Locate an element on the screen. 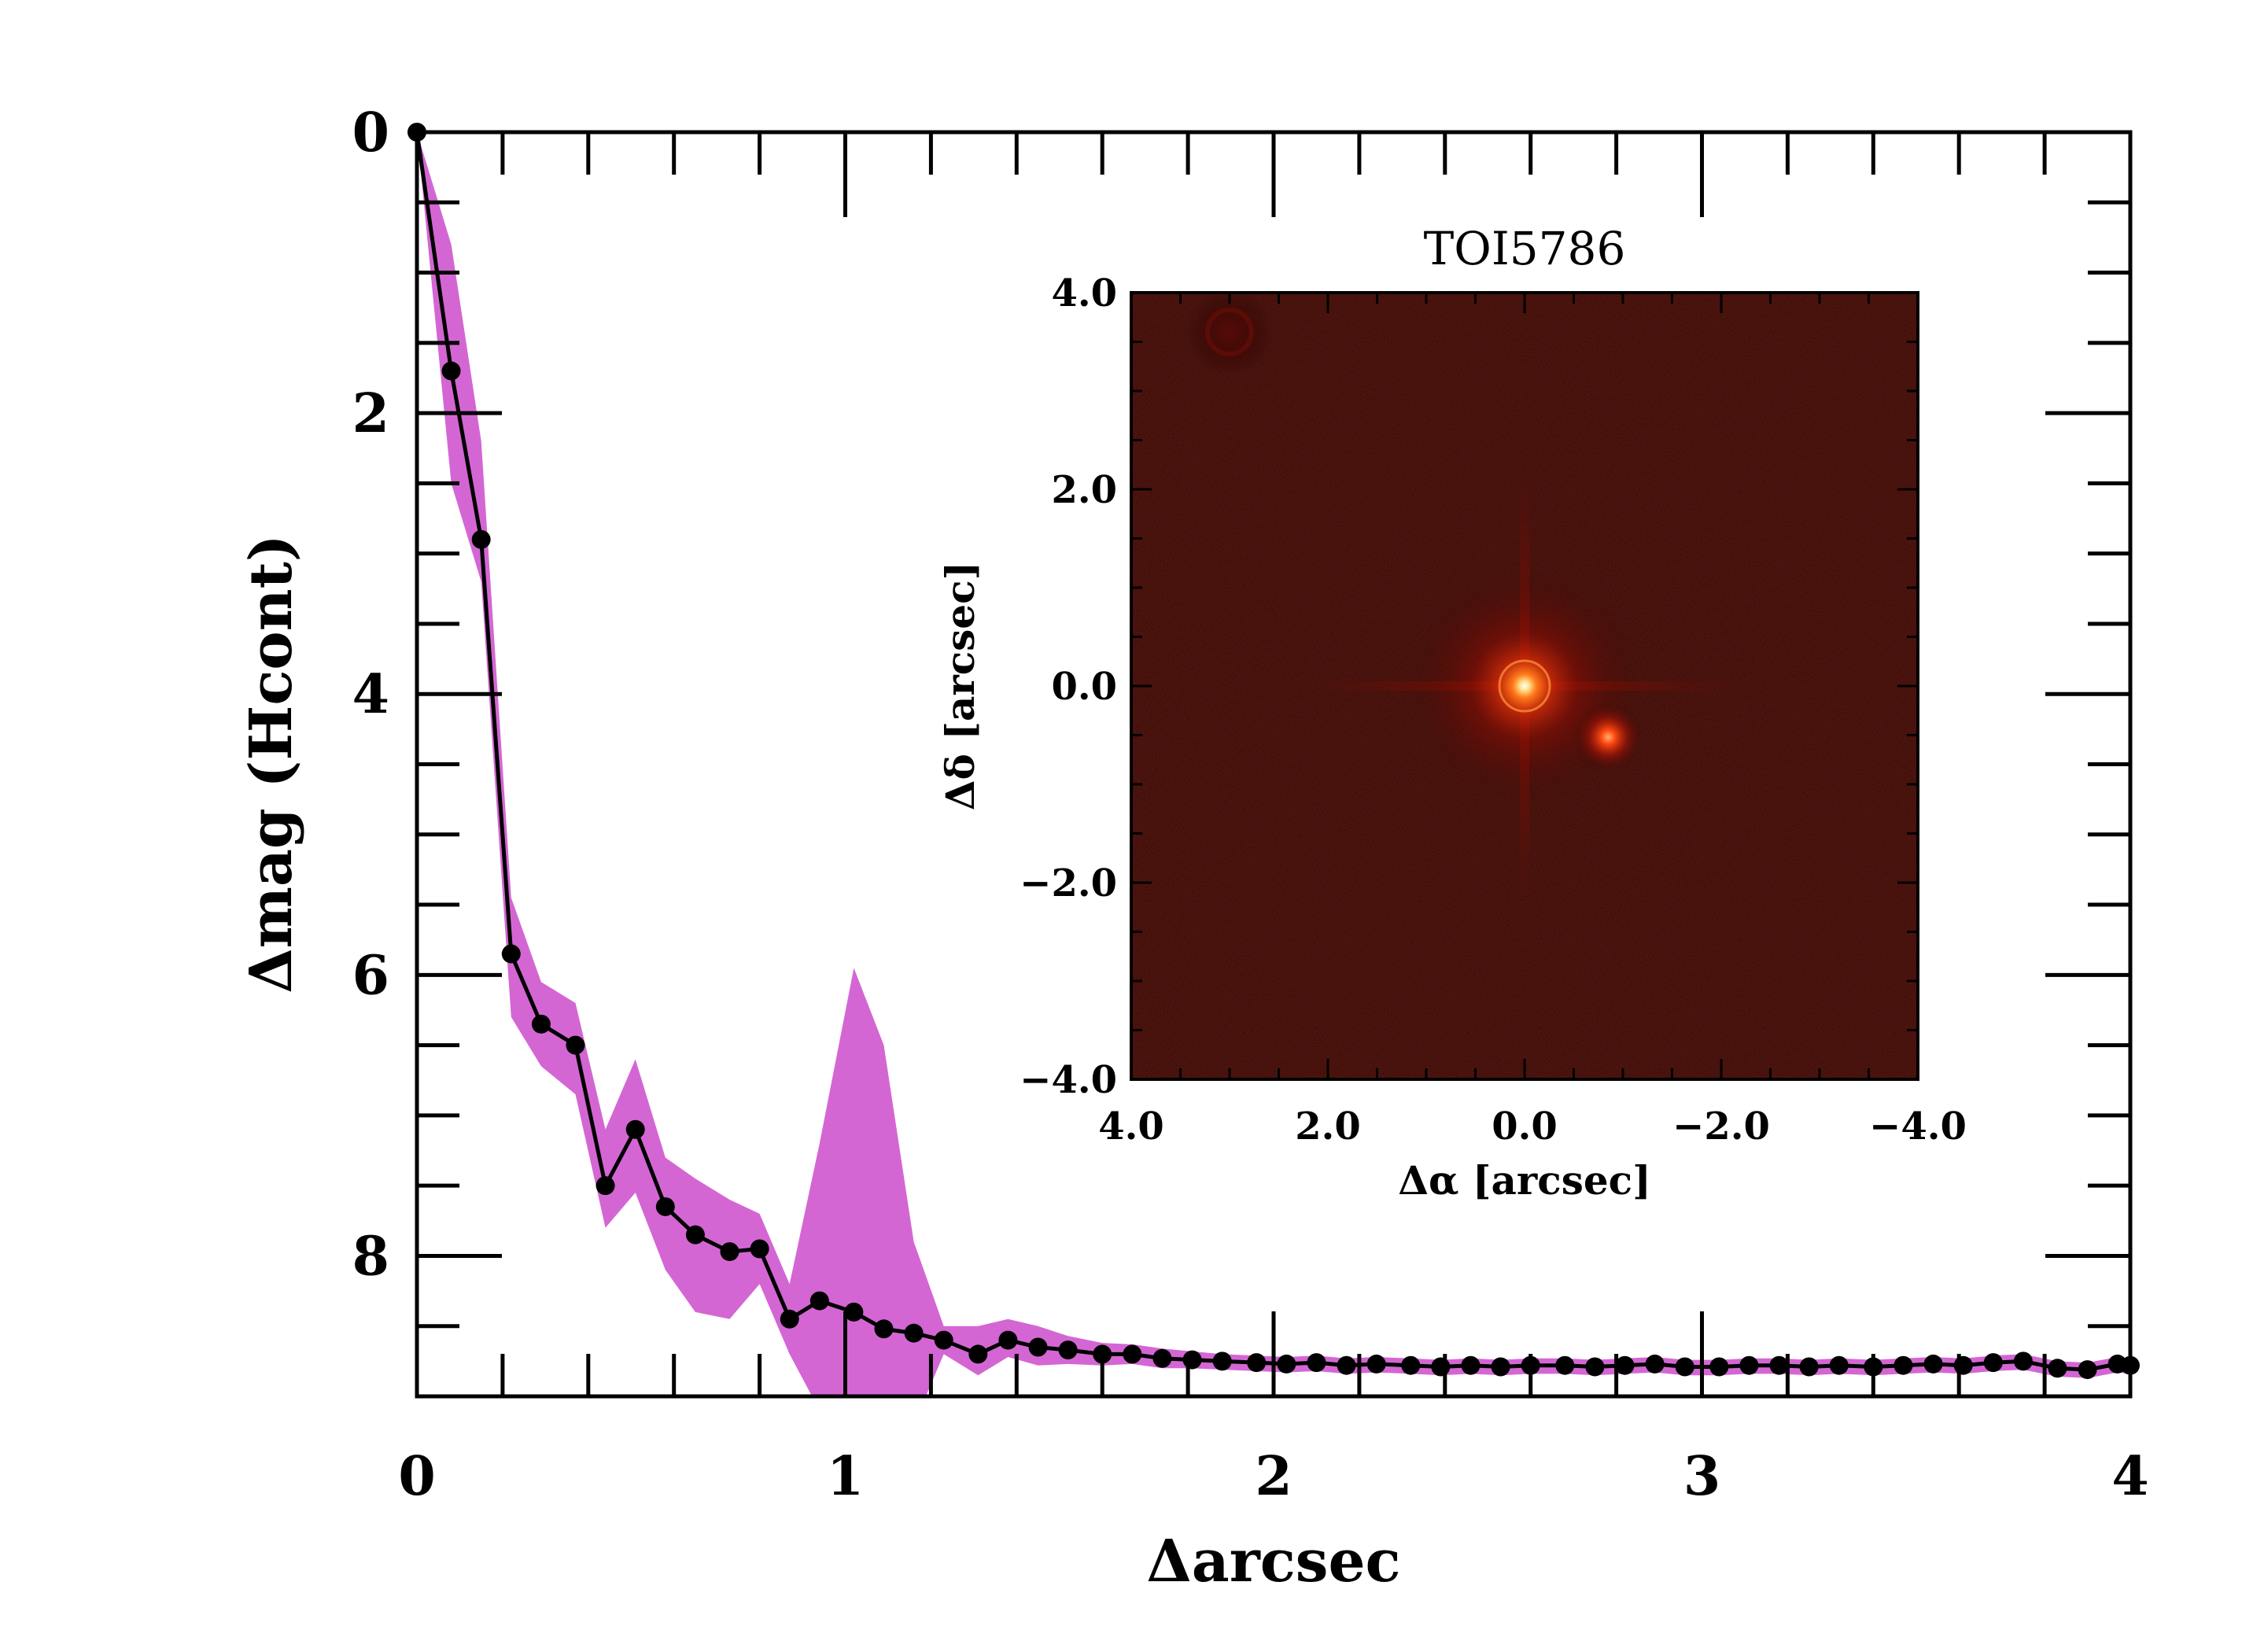 The width and height of the screenshot is (2242, 1652). main-x-axis-title: Δarcsec is located at coordinates (1273, 1561).